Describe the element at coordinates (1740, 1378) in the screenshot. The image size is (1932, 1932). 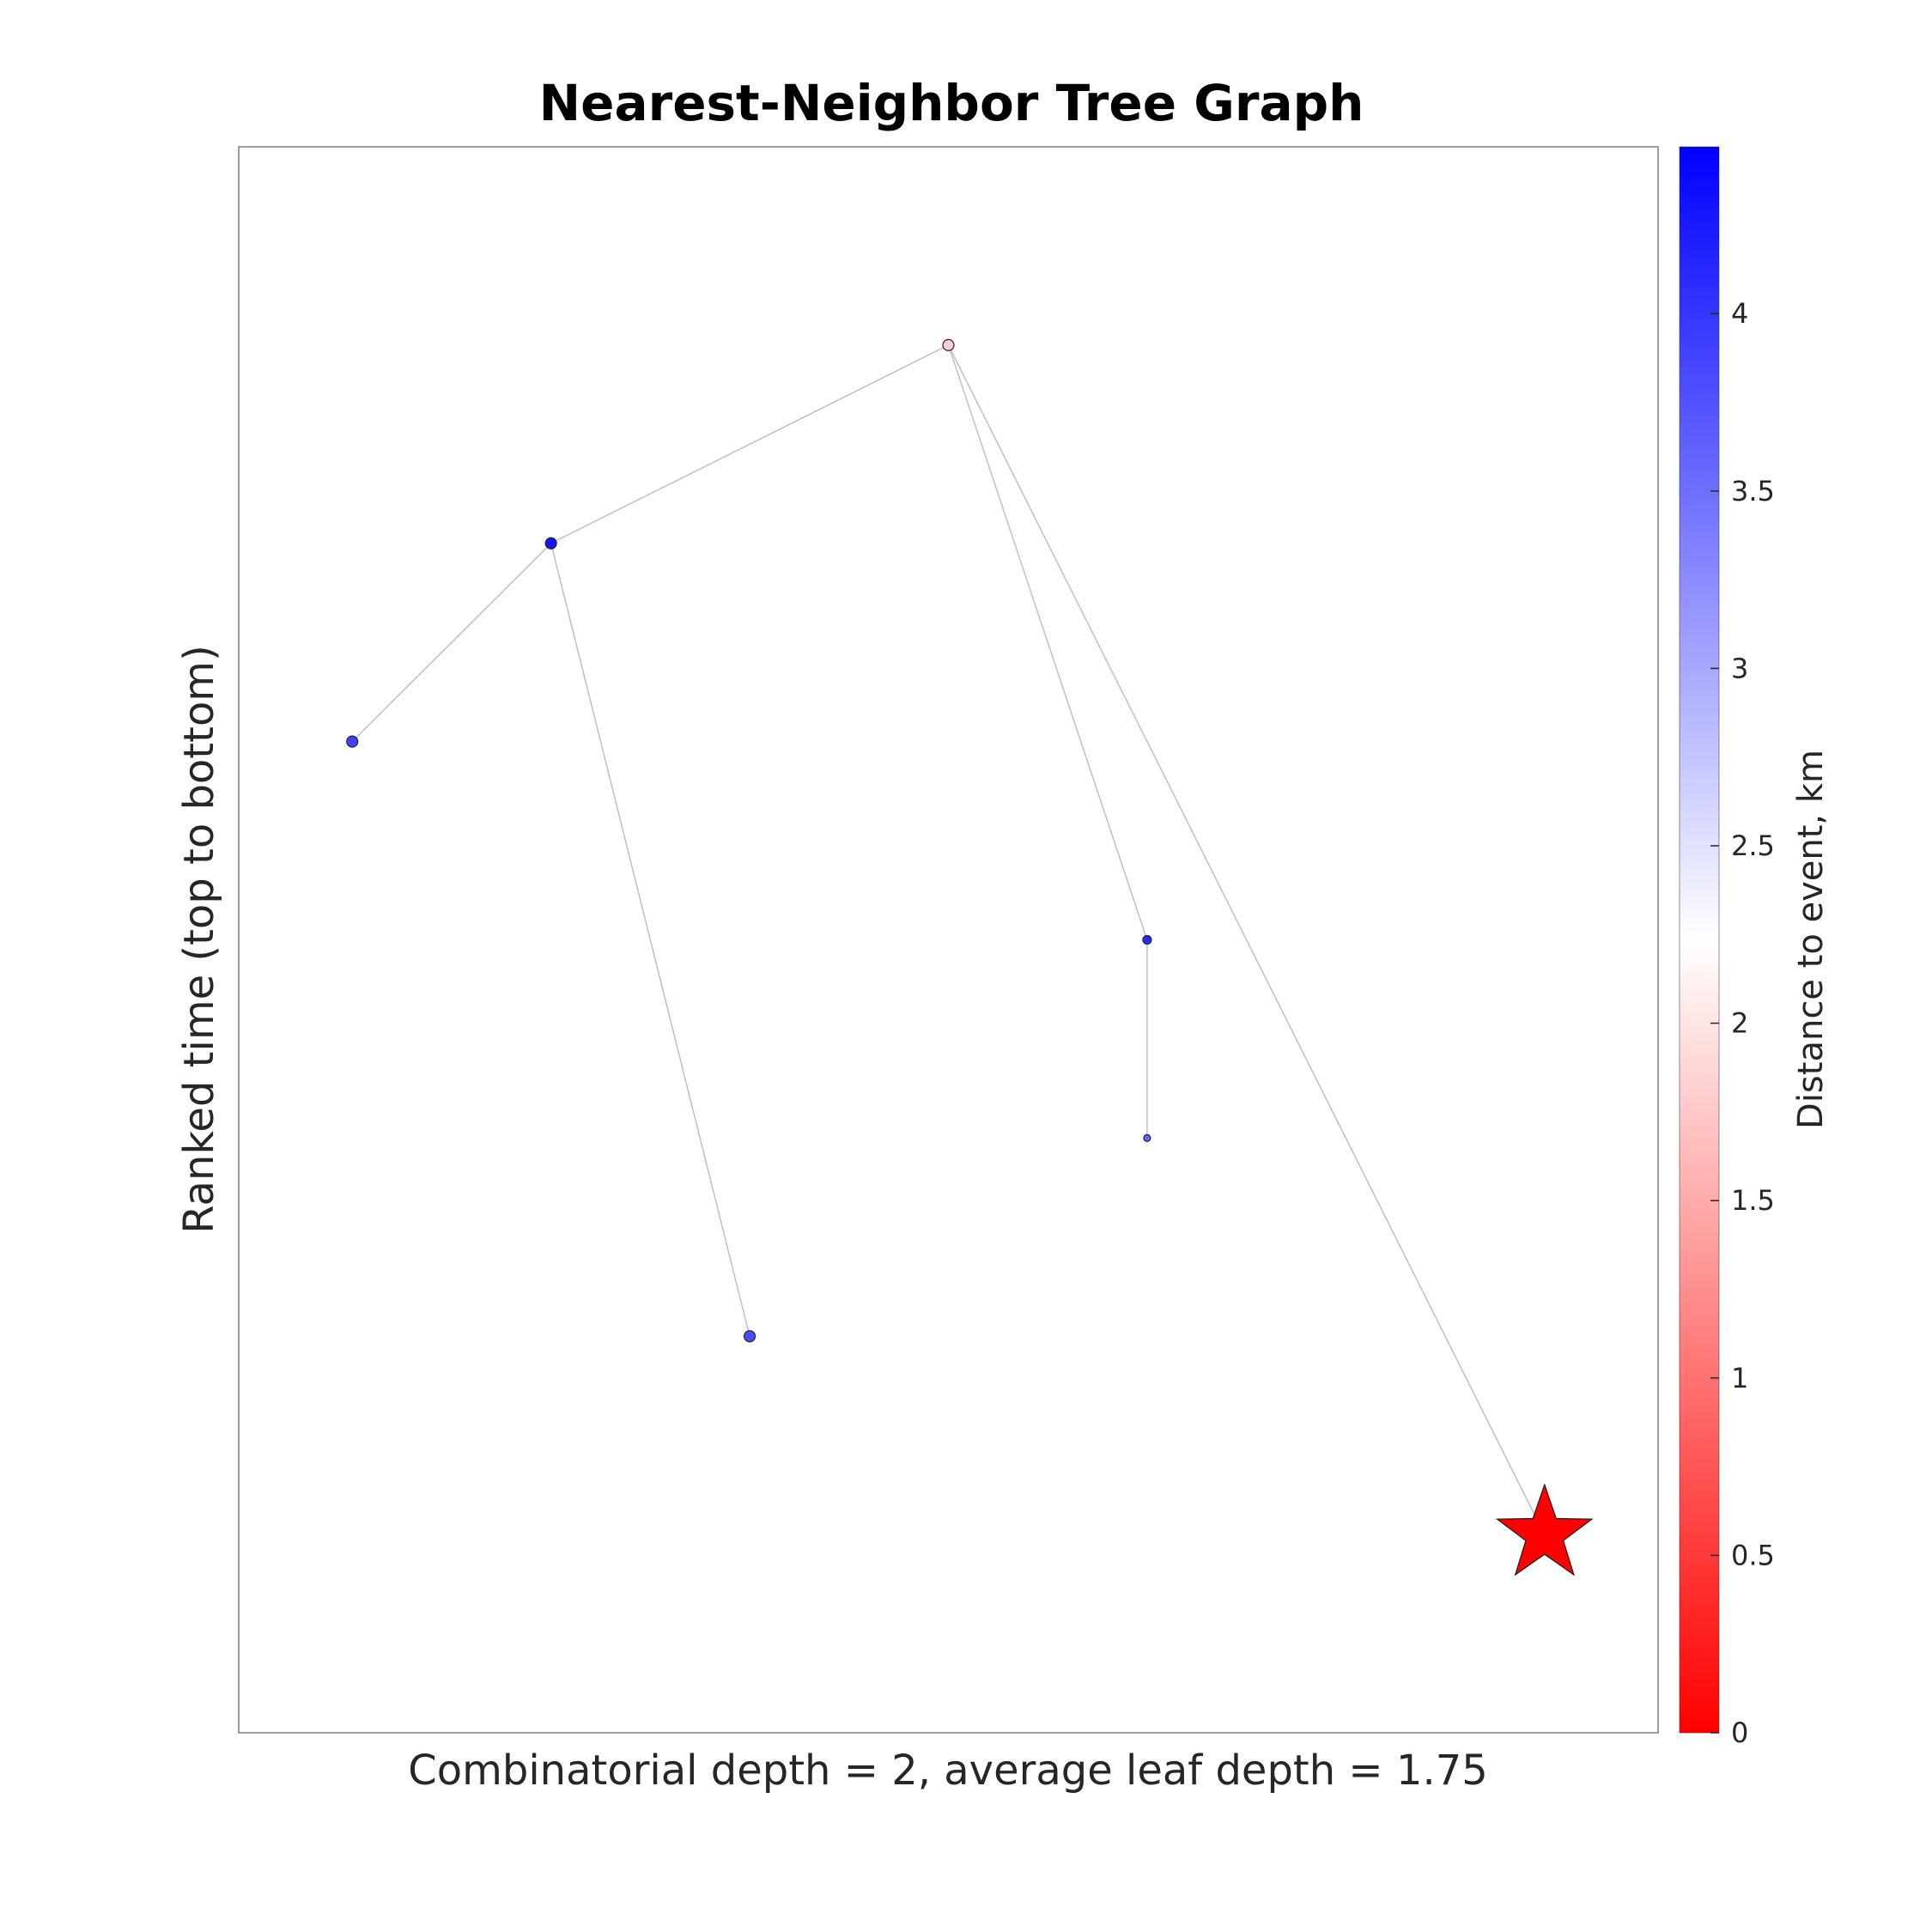
I see `colorbar-tick-label: 1` at that location.